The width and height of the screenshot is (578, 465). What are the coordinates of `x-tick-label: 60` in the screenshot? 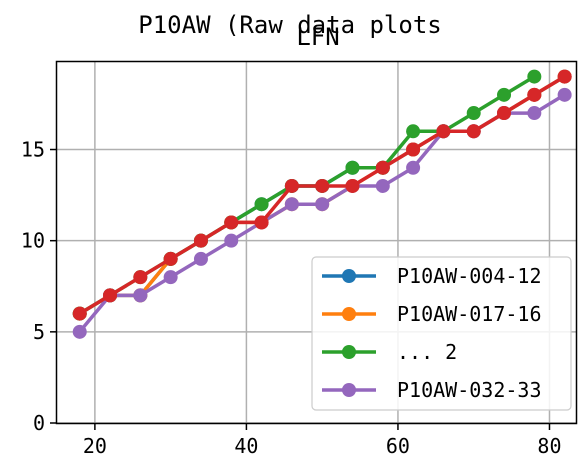 It's located at (398, 446).